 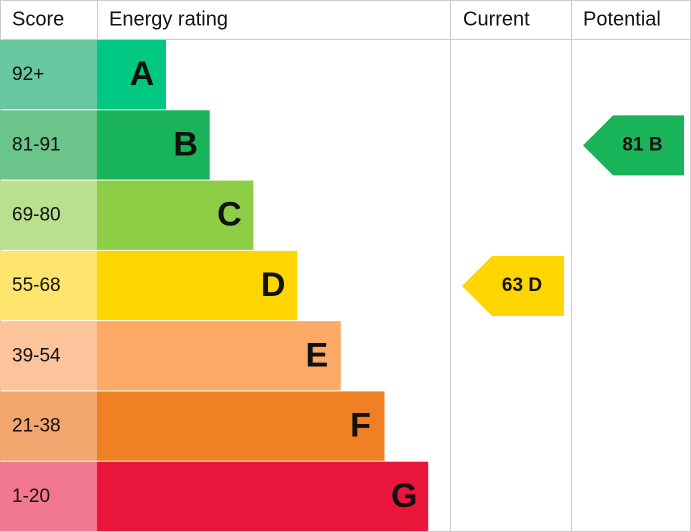 What do you see at coordinates (229, 215) in the screenshot?
I see `rating-letter: C` at bounding box center [229, 215].